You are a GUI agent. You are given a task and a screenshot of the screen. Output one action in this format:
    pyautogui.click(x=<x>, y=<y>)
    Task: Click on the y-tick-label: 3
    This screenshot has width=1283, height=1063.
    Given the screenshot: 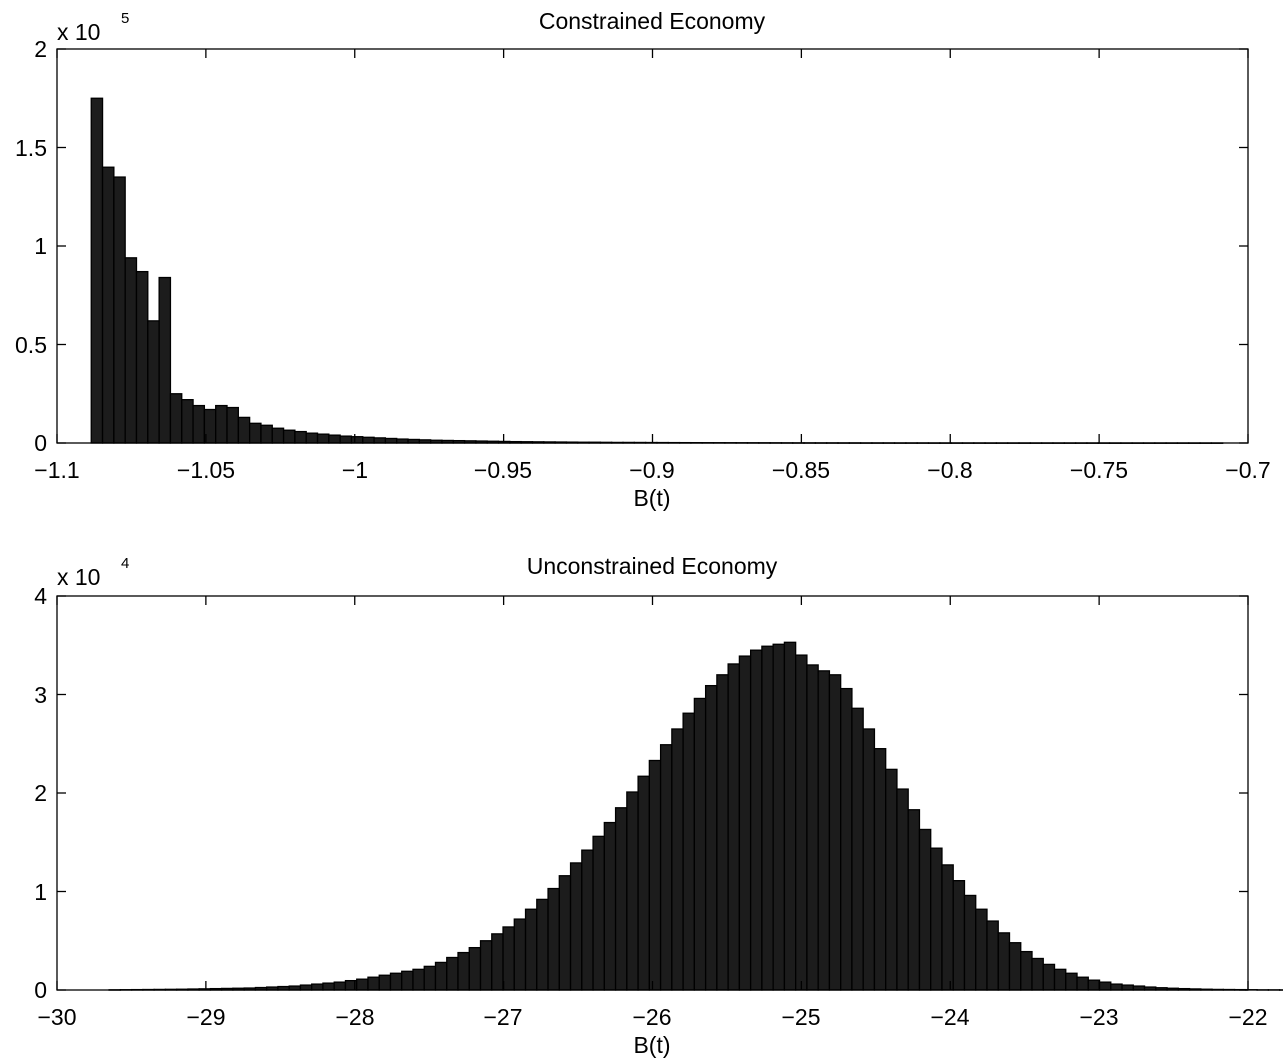 What is the action you would take?
    pyautogui.click(x=40, y=695)
    